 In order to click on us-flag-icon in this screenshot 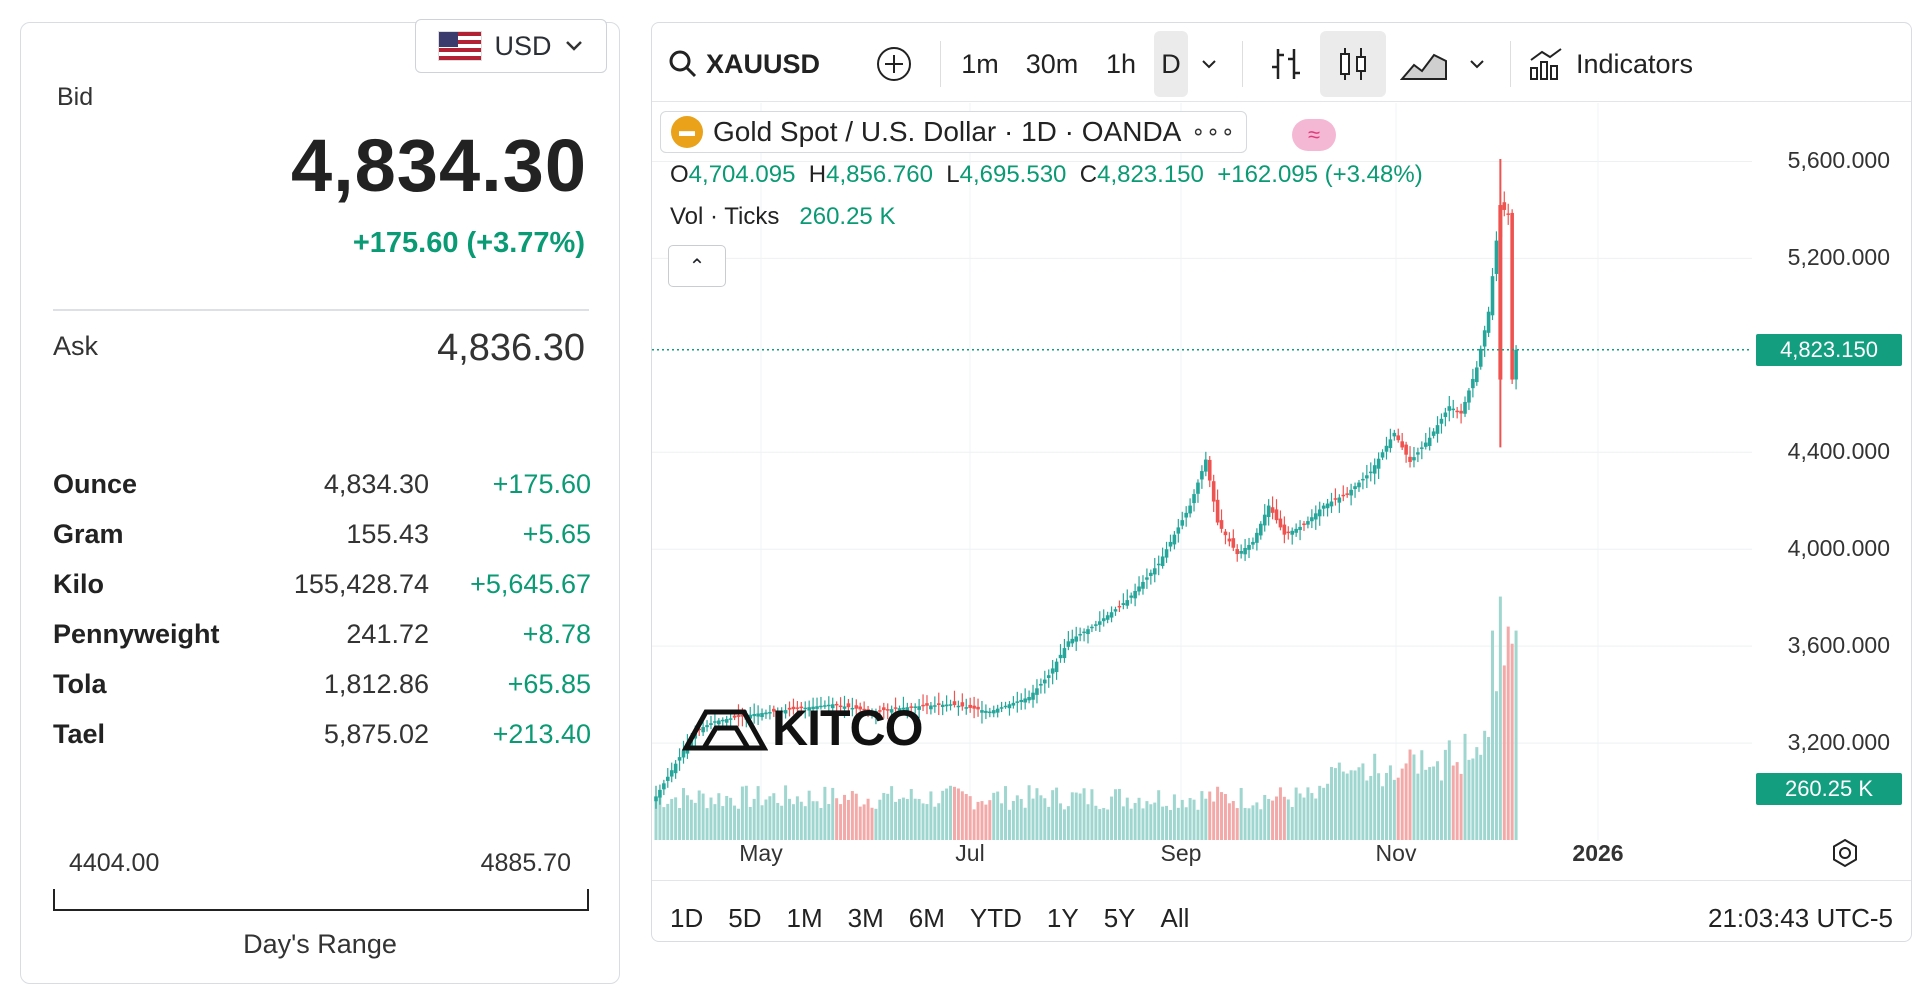, I will do `click(460, 46)`.